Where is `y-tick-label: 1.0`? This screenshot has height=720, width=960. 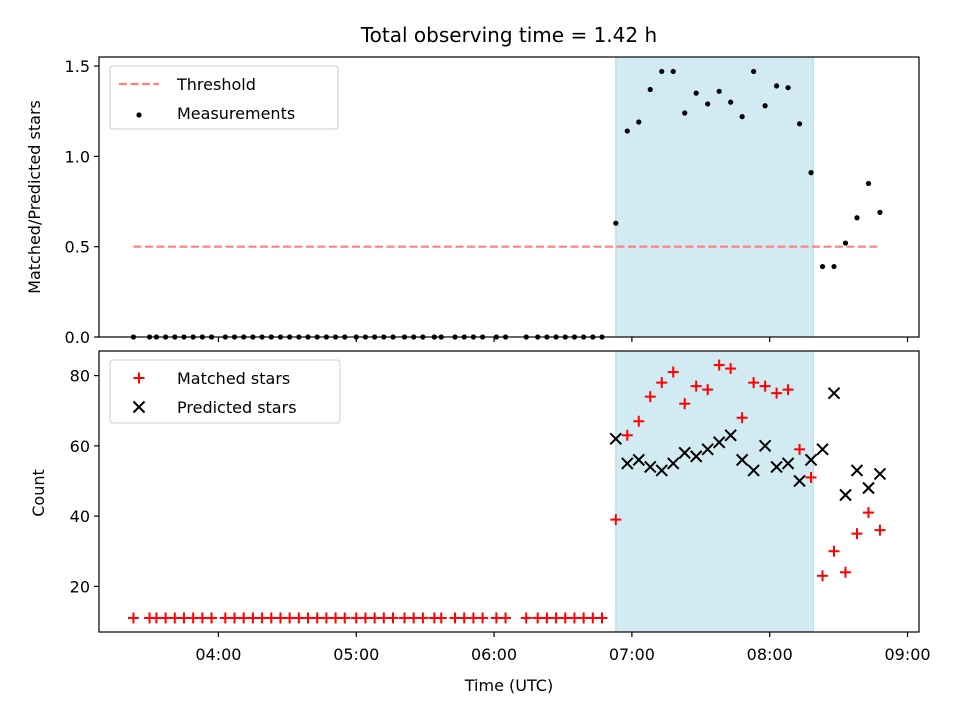
y-tick-label: 1.0 is located at coordinates (77, 156).